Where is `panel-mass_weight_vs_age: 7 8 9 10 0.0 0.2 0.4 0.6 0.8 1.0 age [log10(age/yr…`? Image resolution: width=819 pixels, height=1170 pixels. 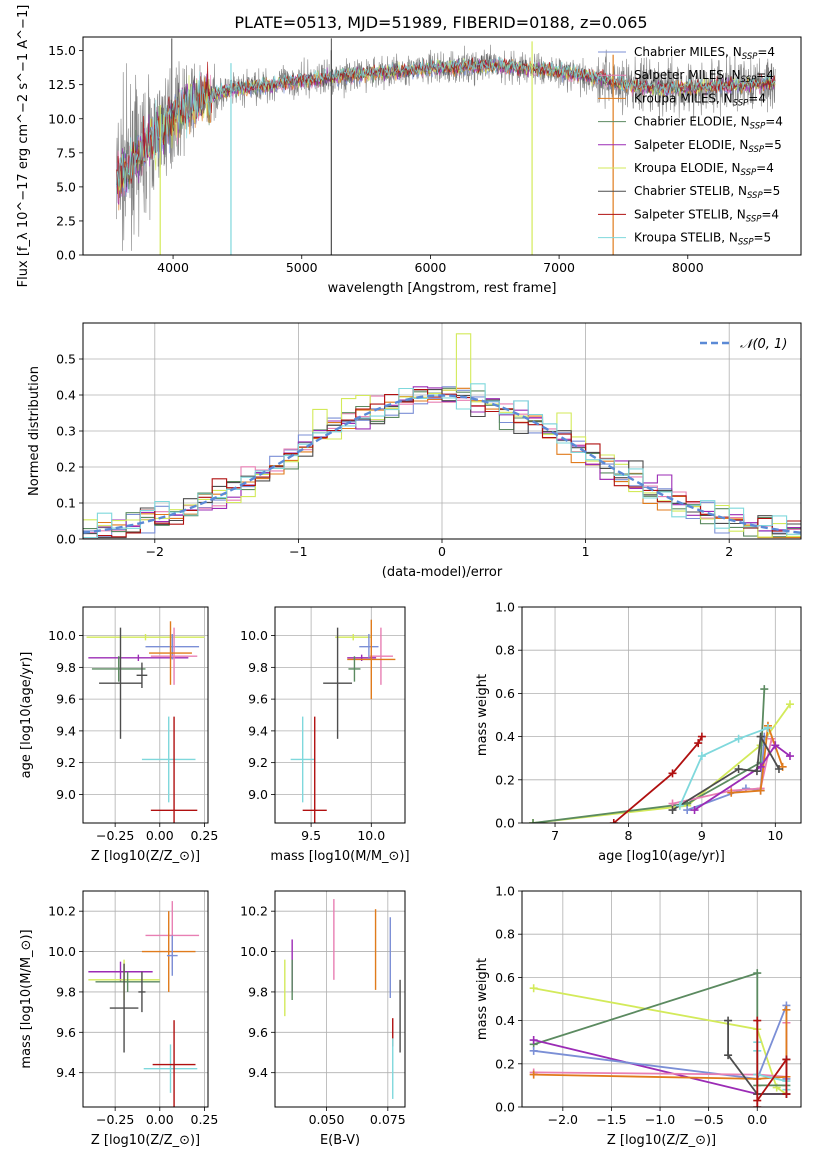 panel-mass_weight_vs_age: 7 8 9 10 0.0 0.2 0.4 0.6 0.8 1.0 age [log10(age/yr… is located at coordinates (638, 732).